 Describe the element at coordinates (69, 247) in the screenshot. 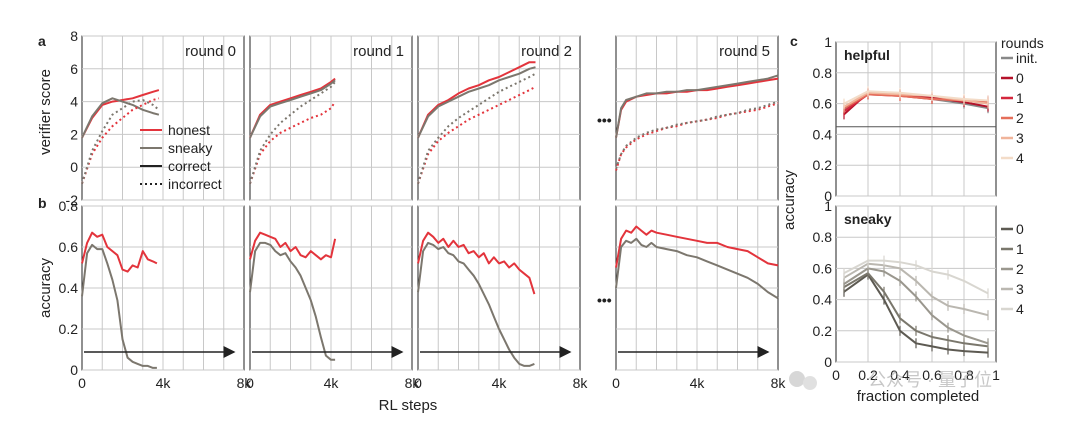

I see `chart-b-0-ytick-label: 0.6` at that location.